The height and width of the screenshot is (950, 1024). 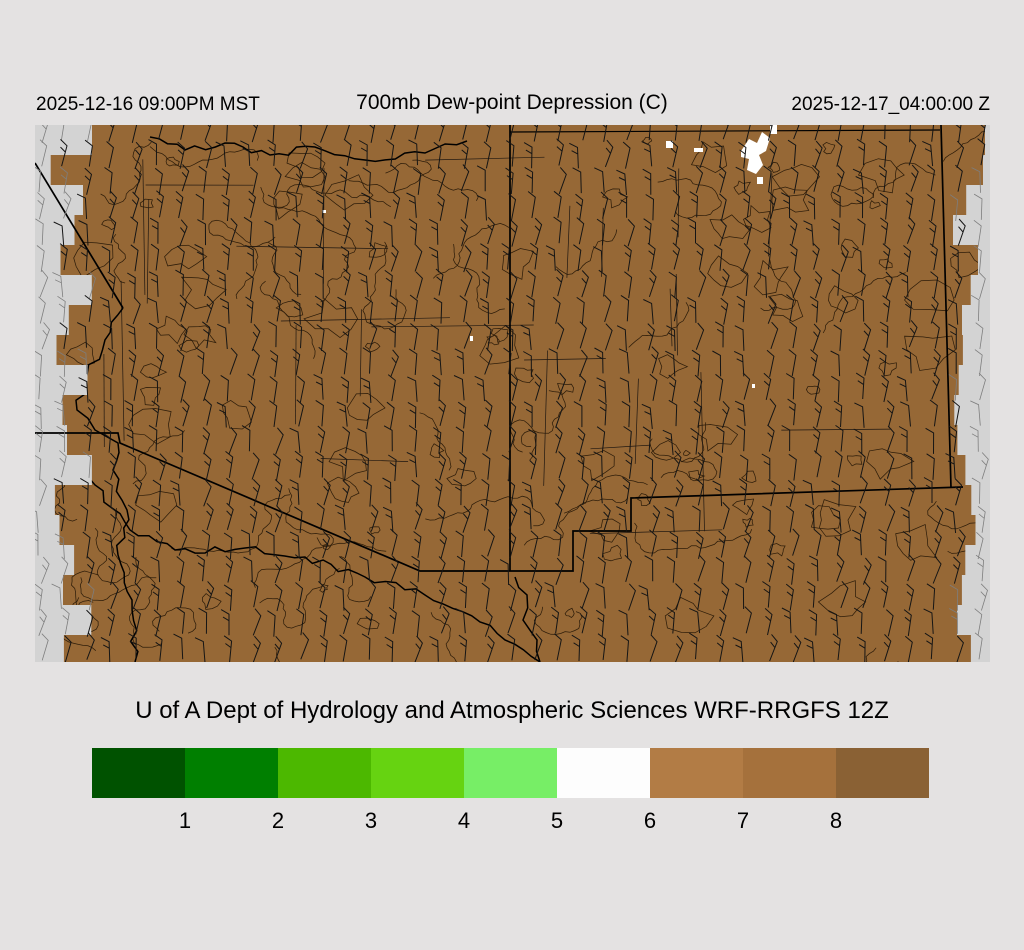 I want to click on co-nm-border, so click(x=725, y=131).